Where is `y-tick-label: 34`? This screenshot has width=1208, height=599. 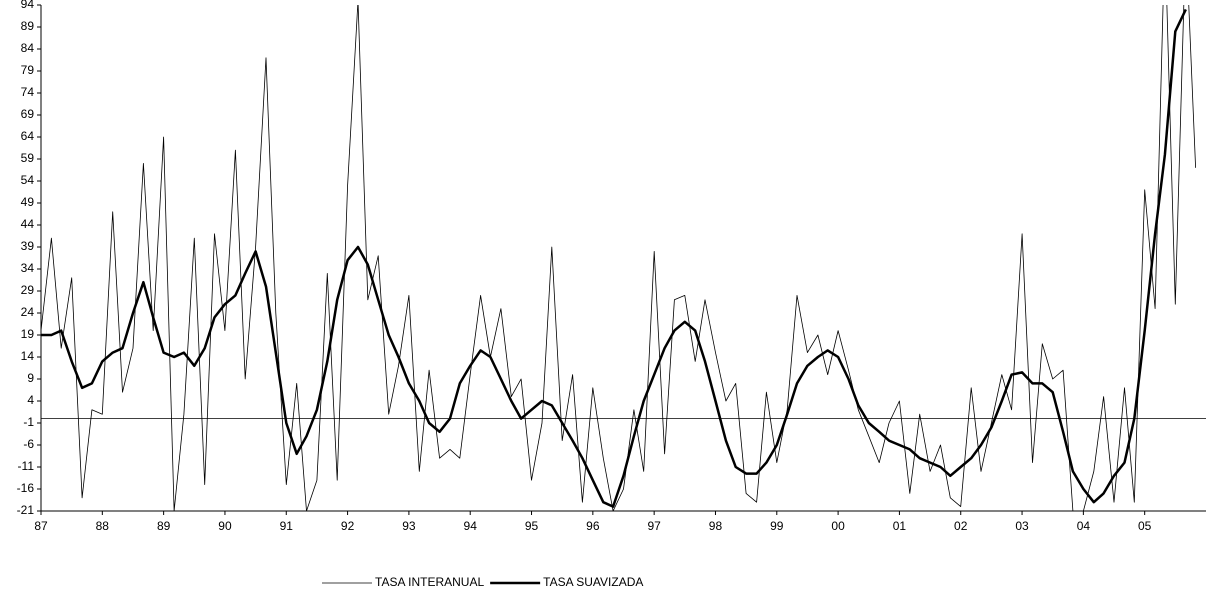 y-tick-label: 34 is located at coordinates (28, 268).